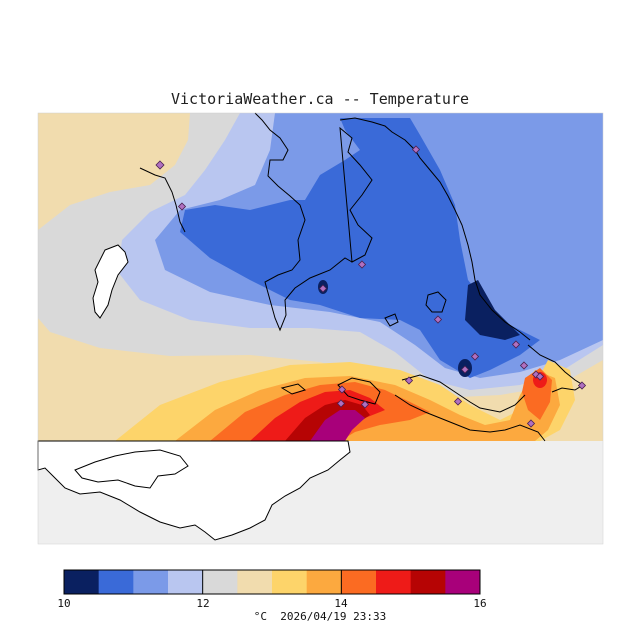 This screenshot has width=640, height=640. Describe the element at coordinates (131, 469) in the screenshot. I see `lower-island` at that location.